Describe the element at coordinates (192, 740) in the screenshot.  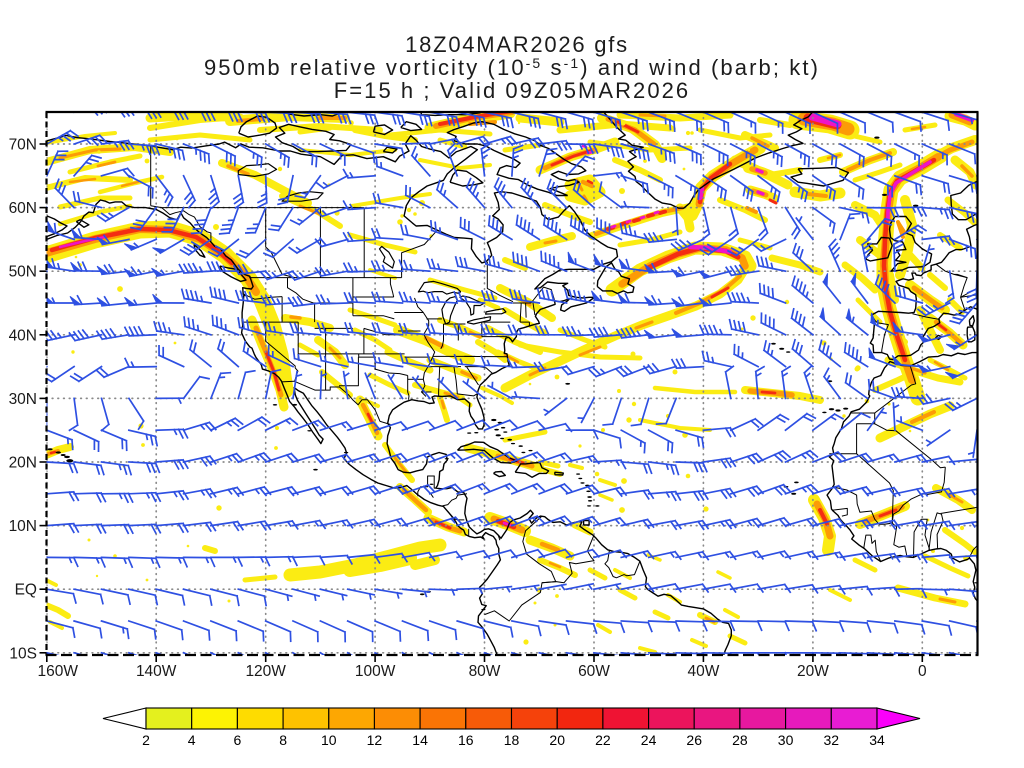
I see `svg-text: 4` at that location.